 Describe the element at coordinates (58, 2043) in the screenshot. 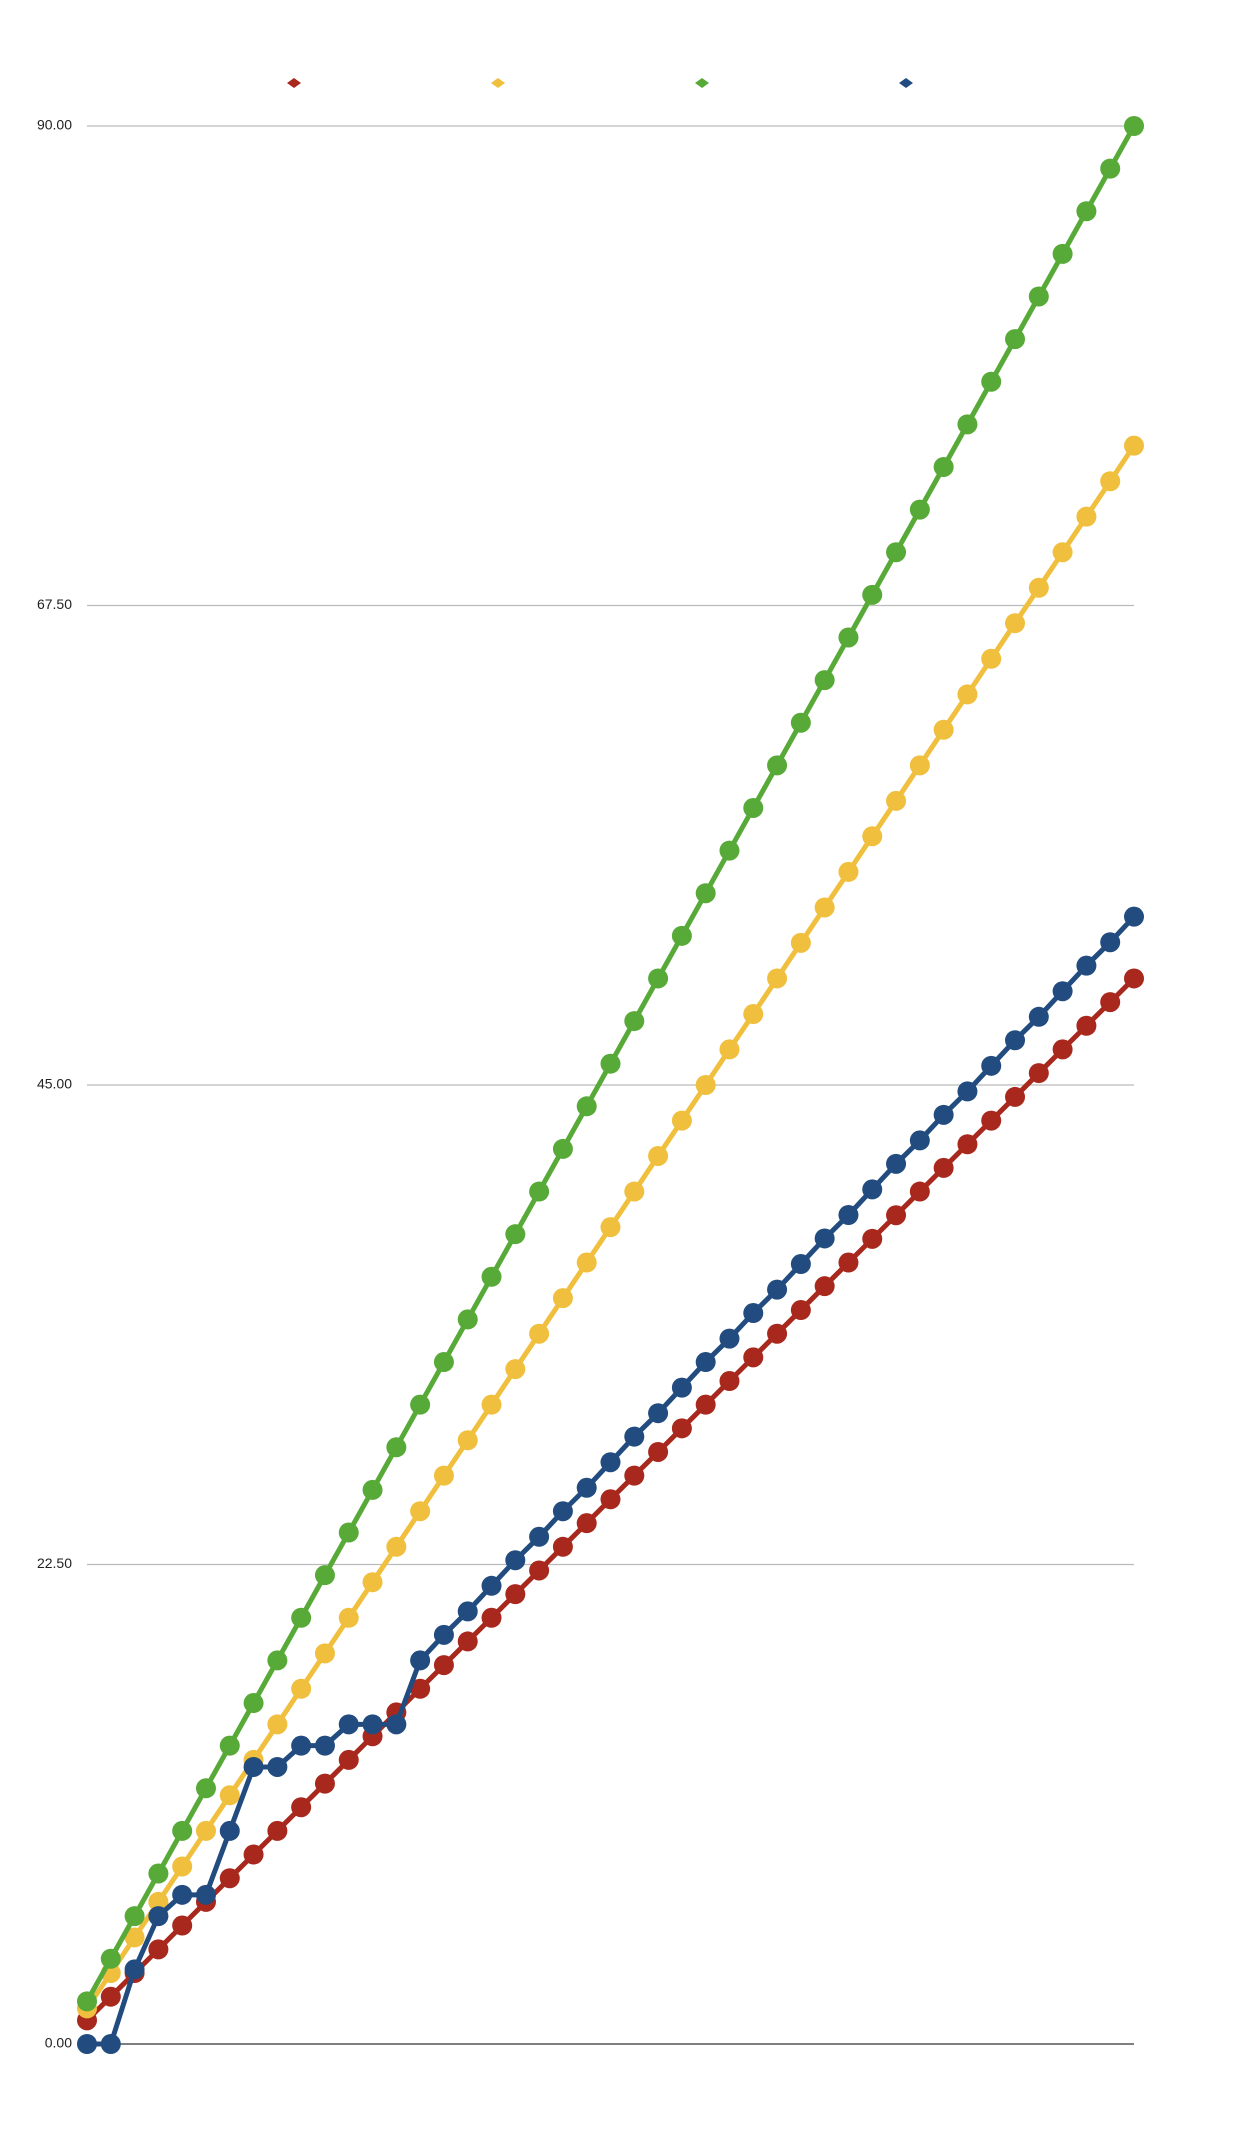

I see `y-tick-label: 0.00` at that location.